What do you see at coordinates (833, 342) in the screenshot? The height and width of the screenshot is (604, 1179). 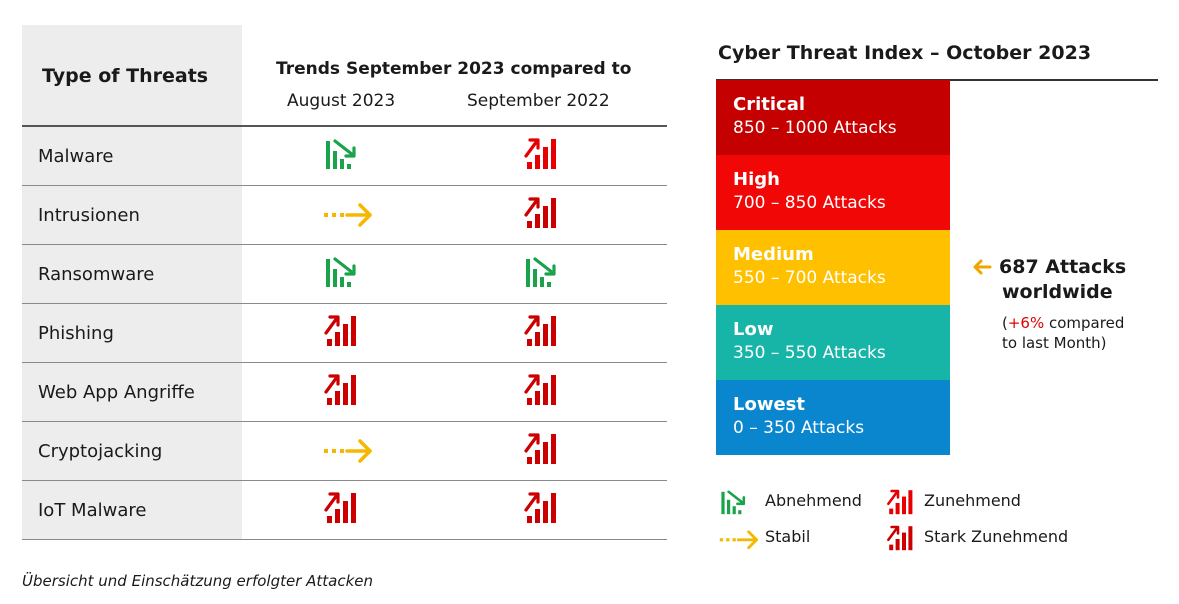 I see `level-low: Low 350 – 550 Attacks` at bounding box center [833, 342].